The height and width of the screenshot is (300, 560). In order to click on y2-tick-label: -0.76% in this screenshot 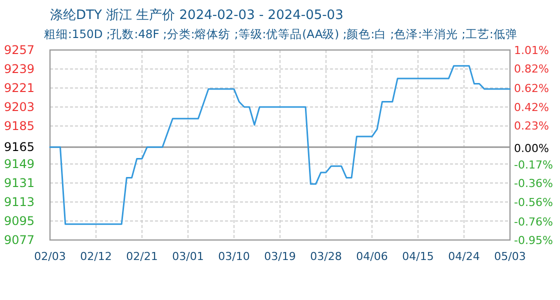, I will do `click(533, 222)`.